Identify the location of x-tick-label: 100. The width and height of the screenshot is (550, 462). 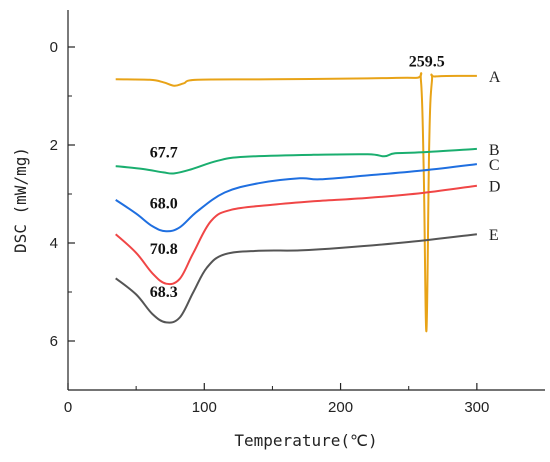
(204, 407).